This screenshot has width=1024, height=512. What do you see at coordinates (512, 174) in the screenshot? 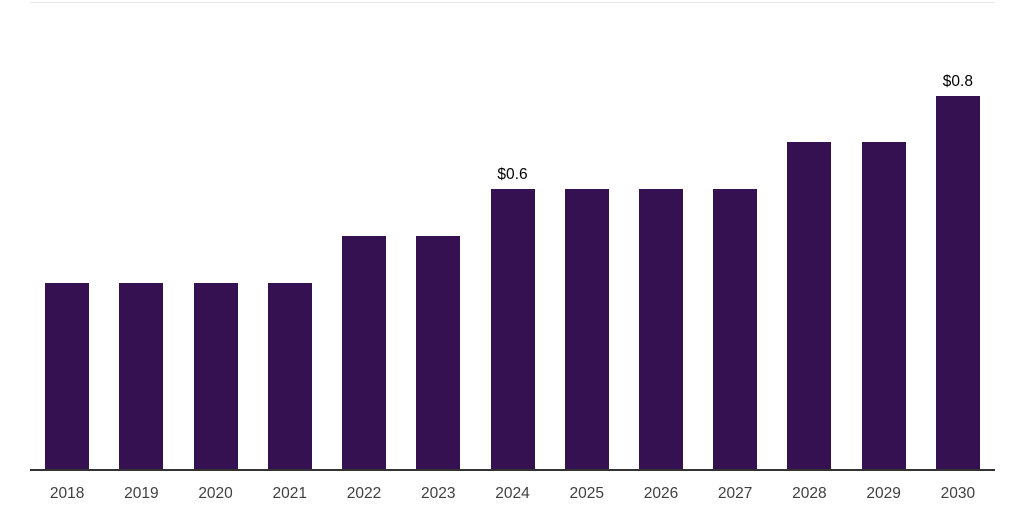
I see `bar-value-label-2024: $0.6` at bounding box center [512, 174].